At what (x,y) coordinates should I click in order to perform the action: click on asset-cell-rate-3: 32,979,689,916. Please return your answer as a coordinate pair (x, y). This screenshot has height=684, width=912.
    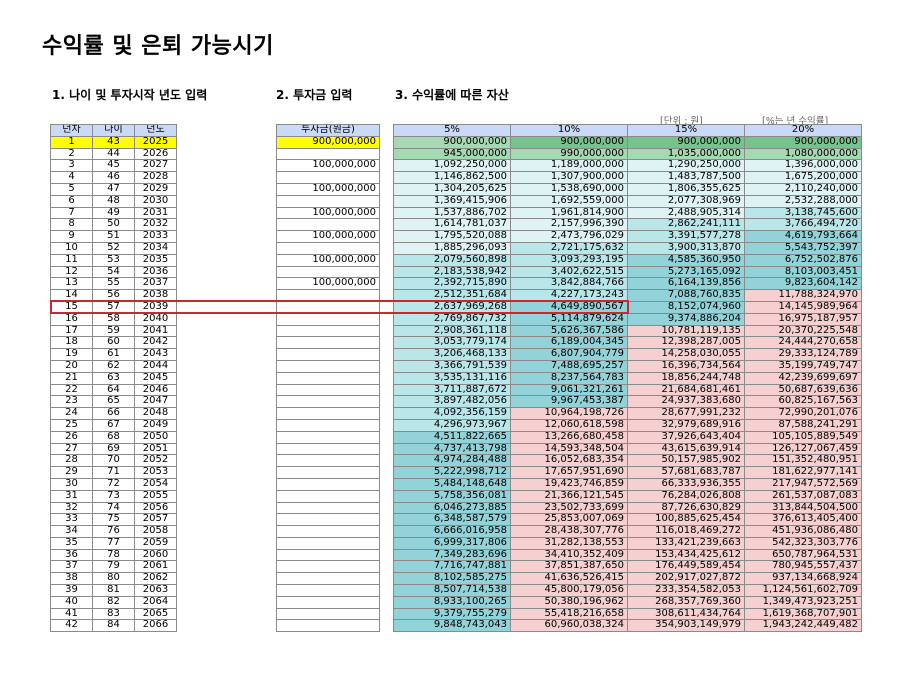
    Looking at the image, I should click on (686, 425).